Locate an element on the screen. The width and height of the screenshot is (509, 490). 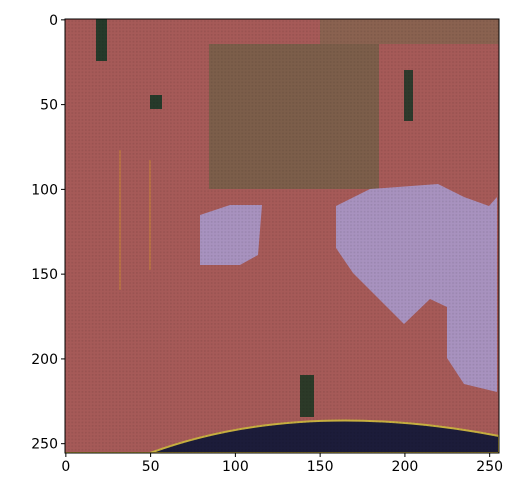
x-tick-label: 150 is located at coordinates (320, 467).